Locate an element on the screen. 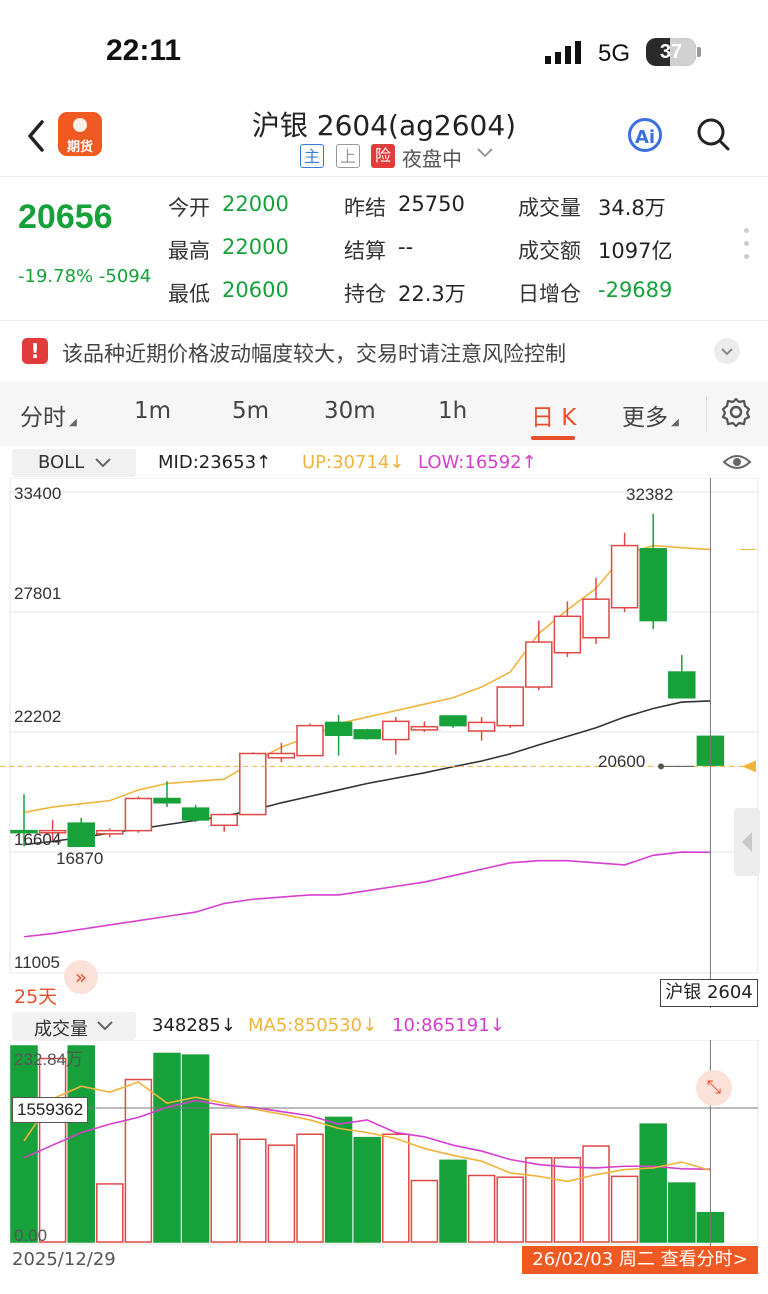 This screenshot has width=768, height=1294. last-price-annotation: 20600 is located at coordinates (622, 761).